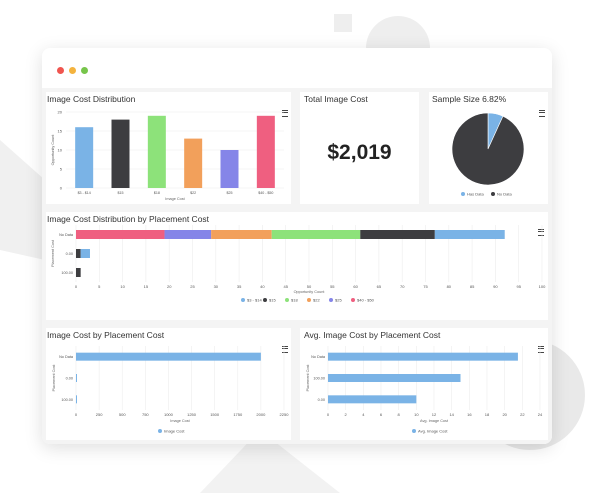  Describe the element at coordinates (372, 335) in the screenshot. I see `panel-title: Avg. Image Cost by Placement Cost` at that location.